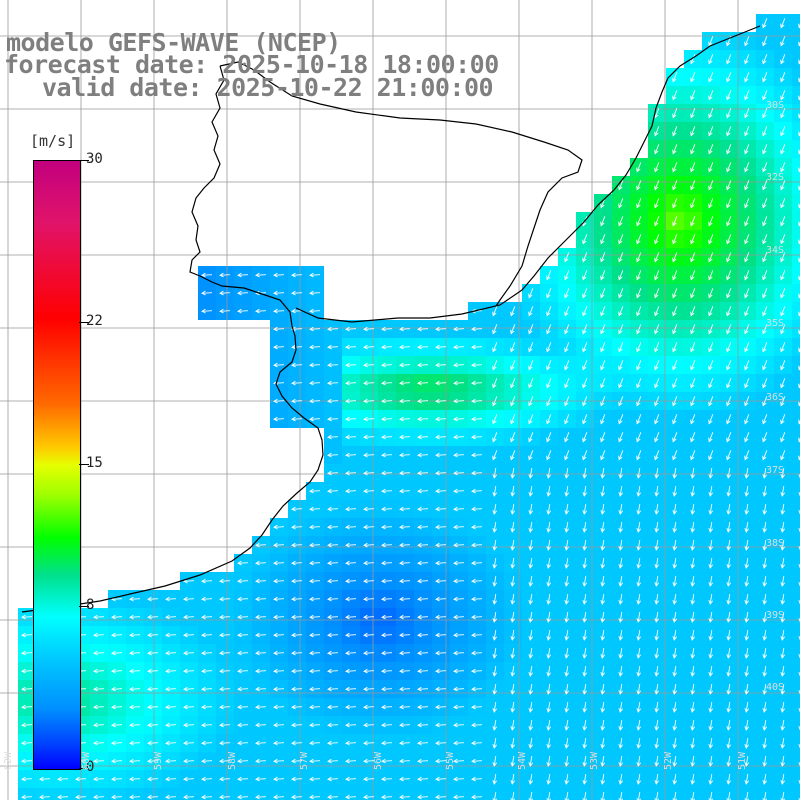 Image resolution: width=800 pixels, height=800 pixels. Describe the element at coordinates (94, 463) in the screenshot. I see `colorbar-tick-label: 15` at that location.